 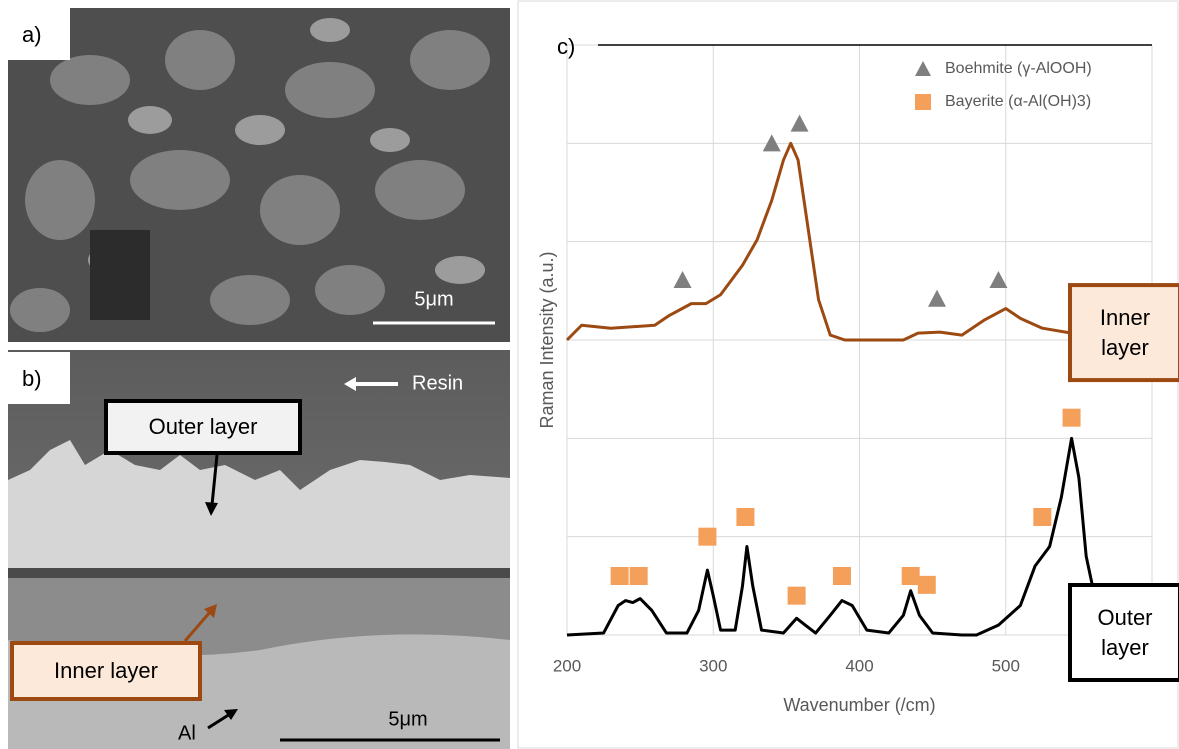 I want to click on legend-label: Bayerite (α-Al(OH)3), so click(x=1018, y=101).